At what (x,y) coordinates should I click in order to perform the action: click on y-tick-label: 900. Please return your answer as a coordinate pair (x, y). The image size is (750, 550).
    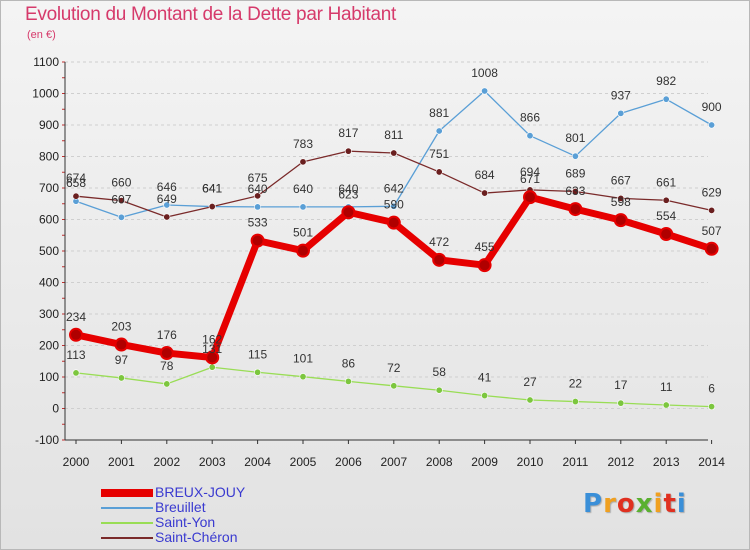
    Looking at the image, I should click on (49, 125).